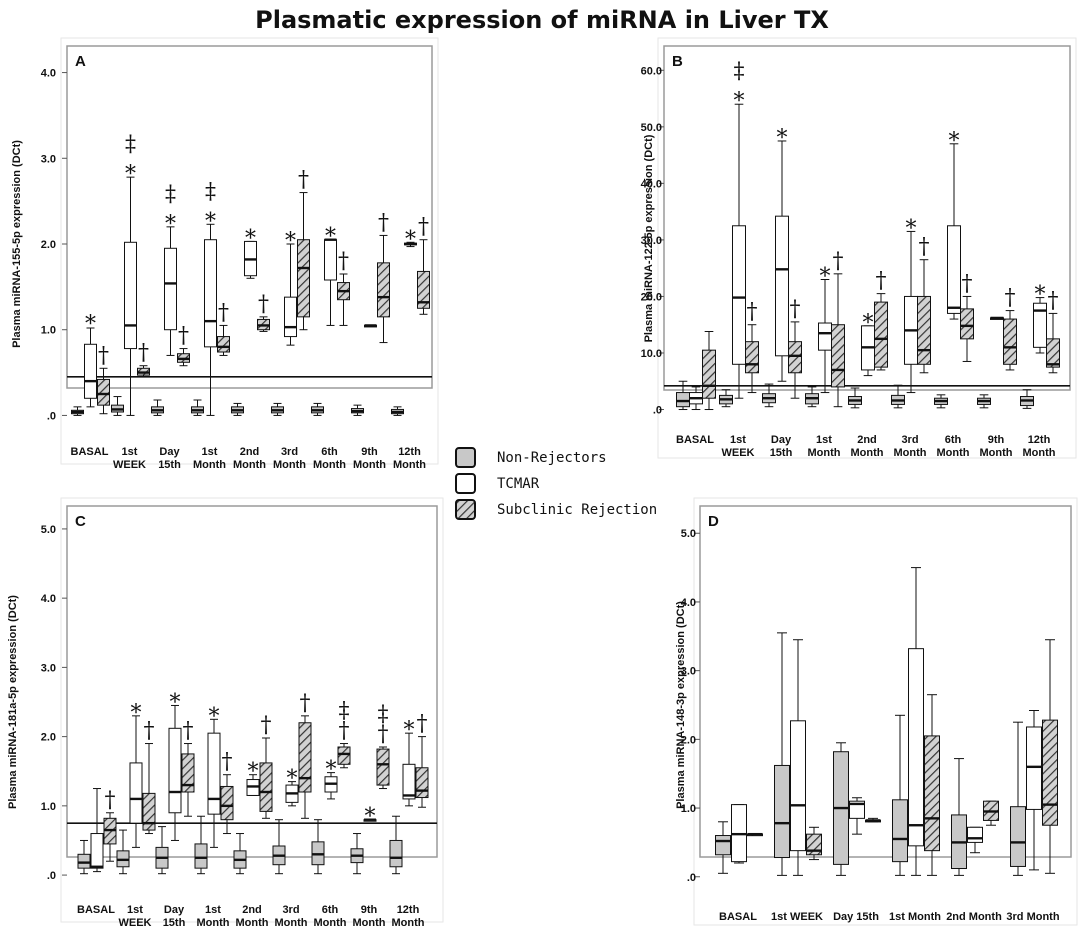 This screenshot has width=1084, height=939. I want to click on box-subclinic-rejection-basal, so click(110, 837).